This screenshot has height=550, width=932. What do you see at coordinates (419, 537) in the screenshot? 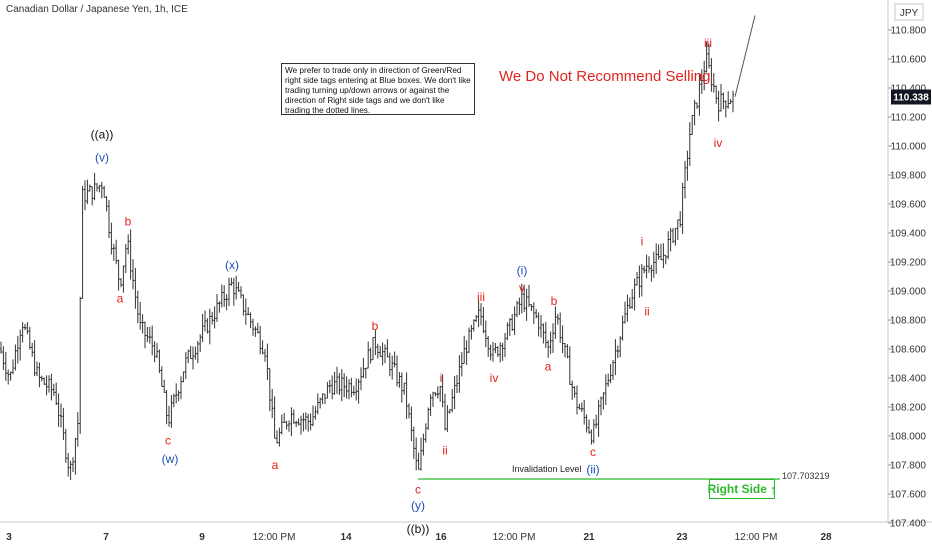
I see `time-axis: 3 7 9 12:00 PM 14 16 12:00 PM 21 23 12:00 PM 28` at bounding box center [419, 537].